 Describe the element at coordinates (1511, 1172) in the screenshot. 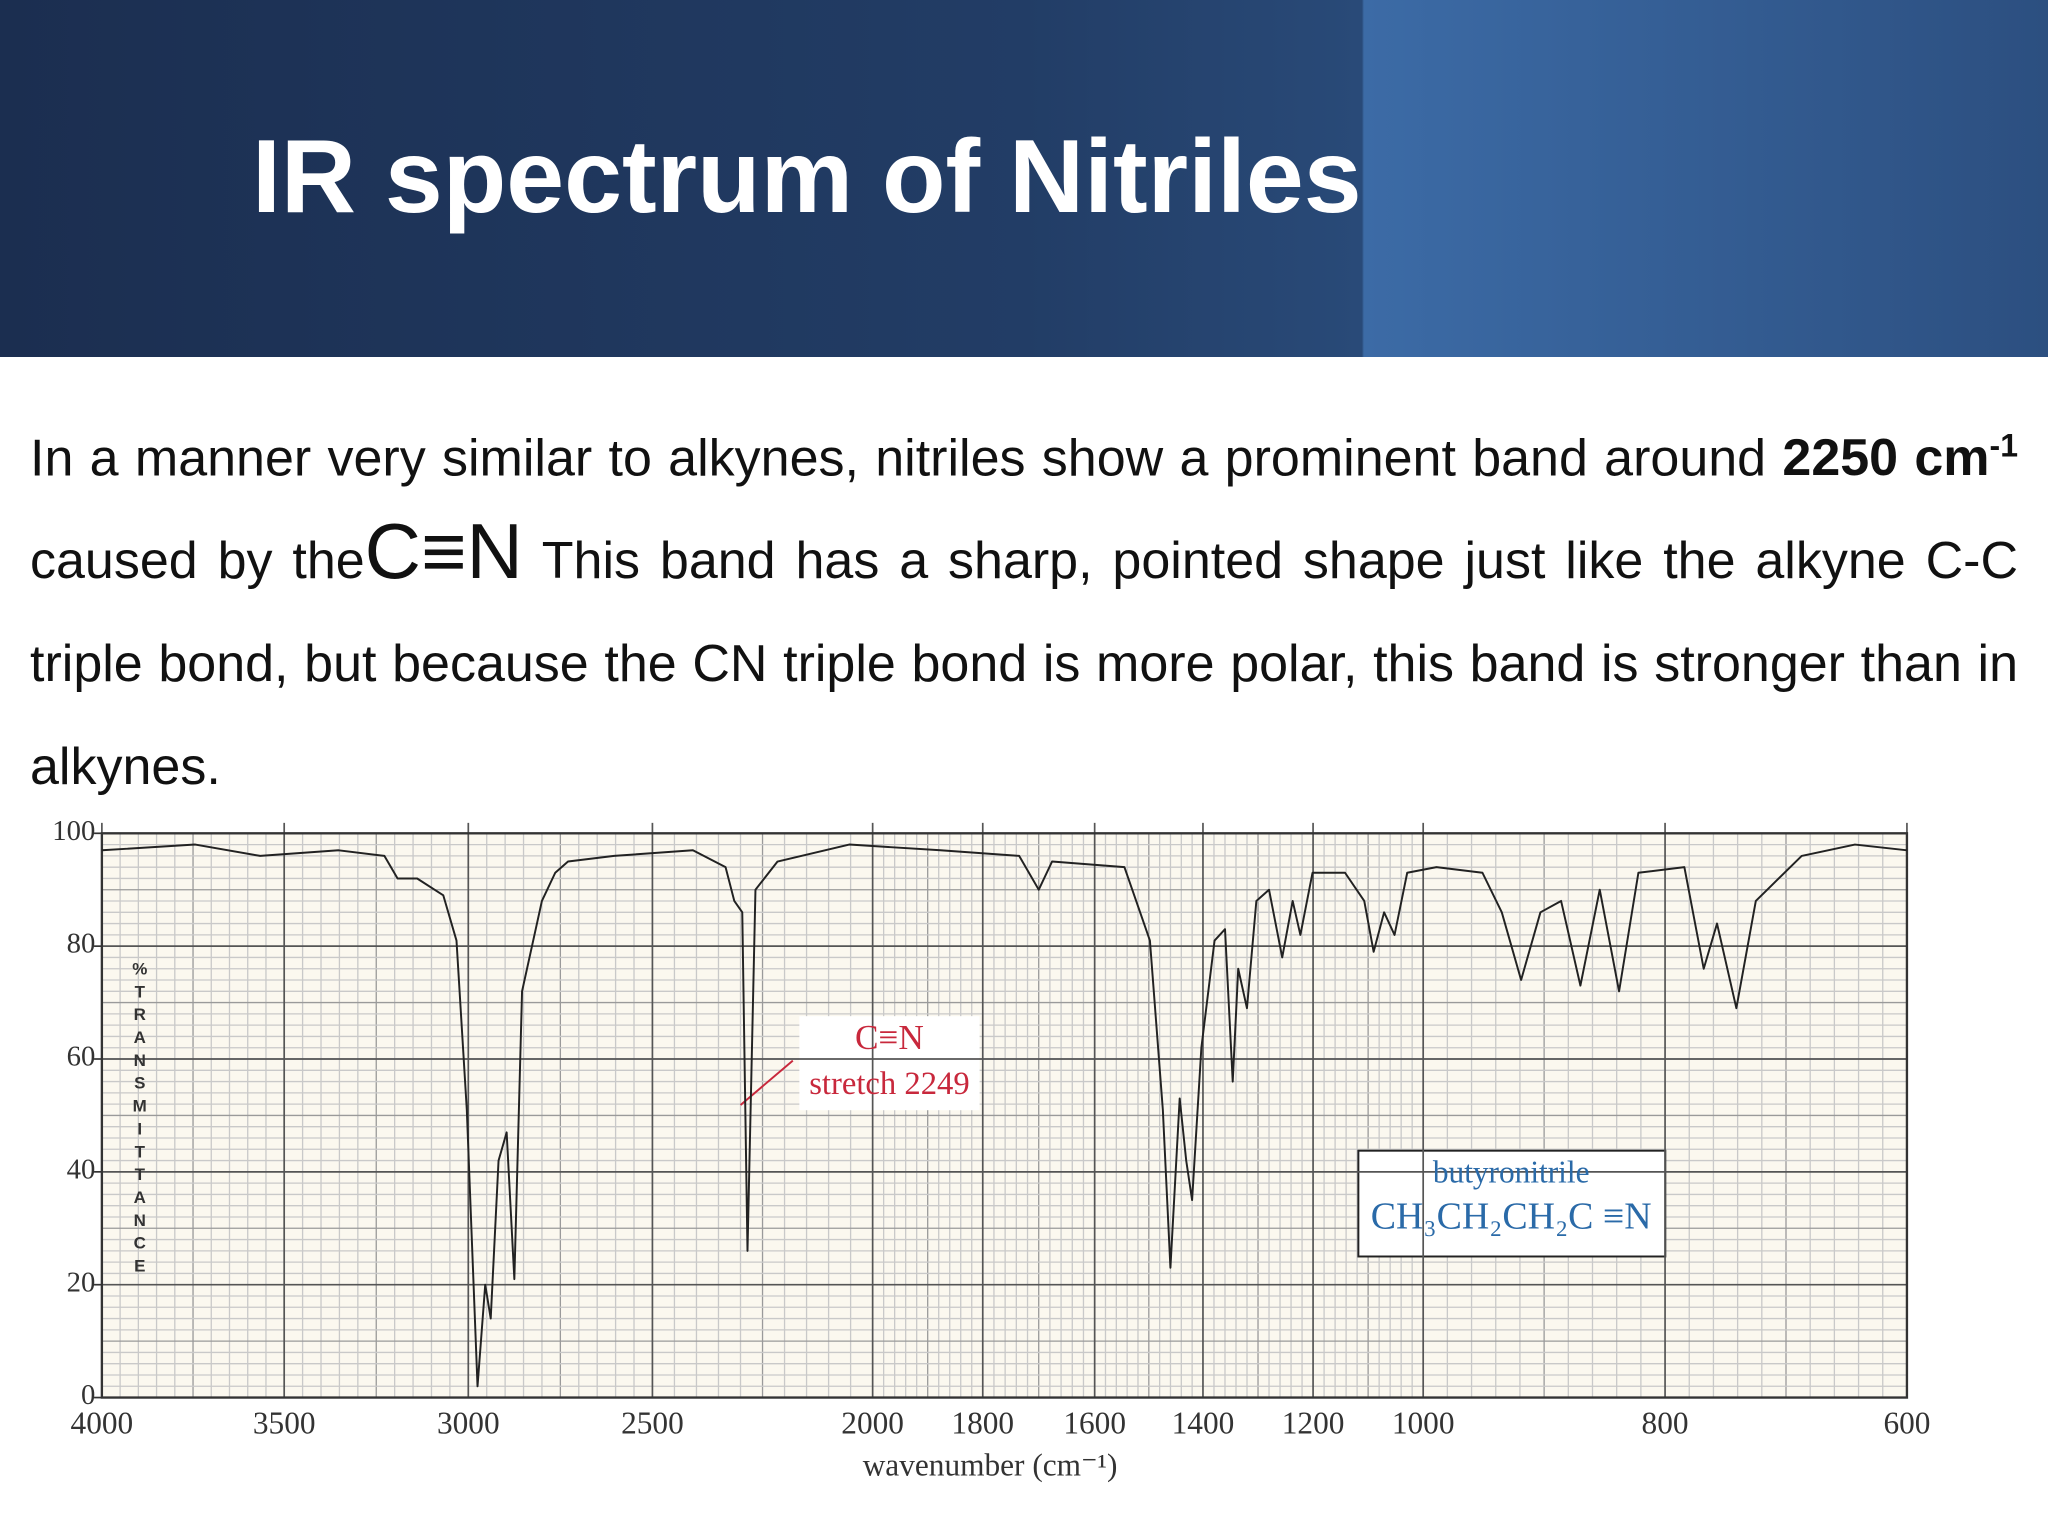

I see `legend-text: butyronitrile` at that location.